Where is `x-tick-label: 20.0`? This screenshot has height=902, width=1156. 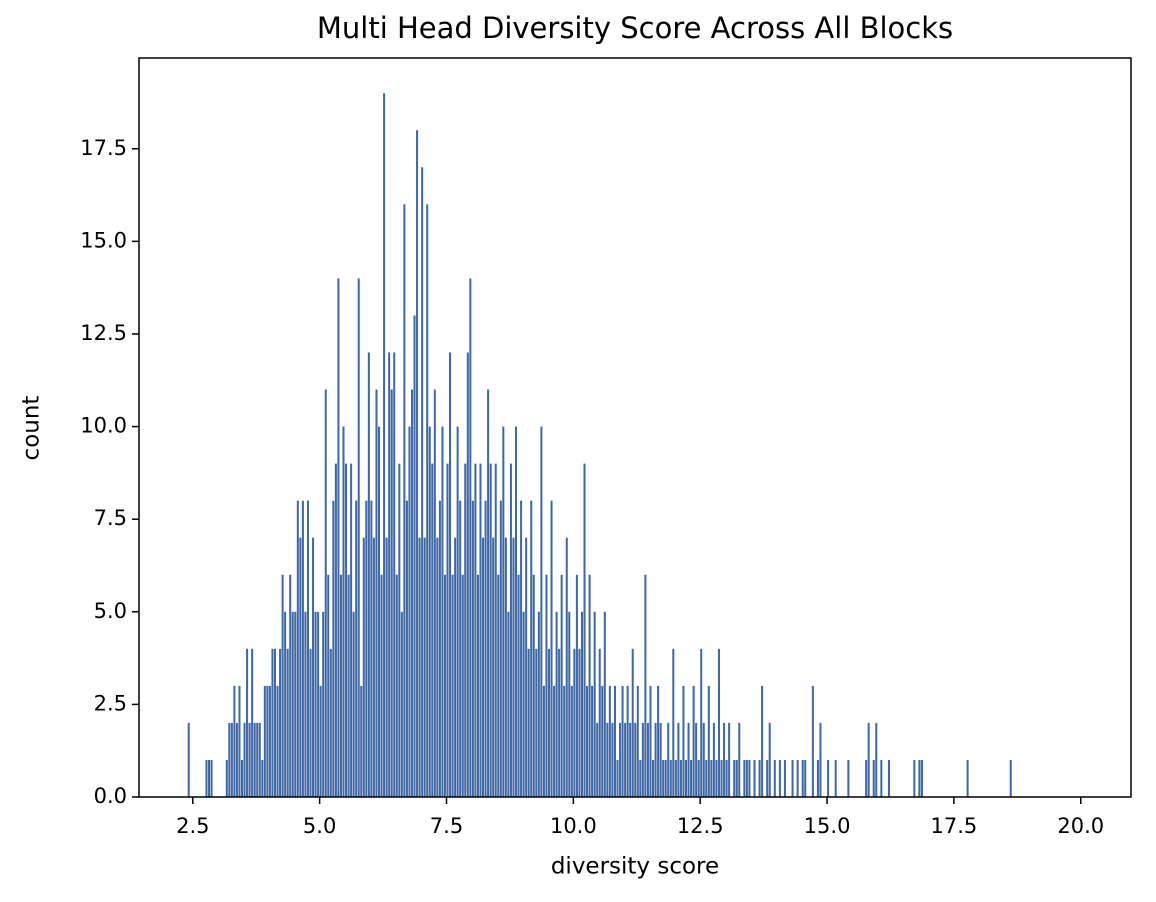
x-tick-label: 20.0 is located at coordinates (1080, 826).